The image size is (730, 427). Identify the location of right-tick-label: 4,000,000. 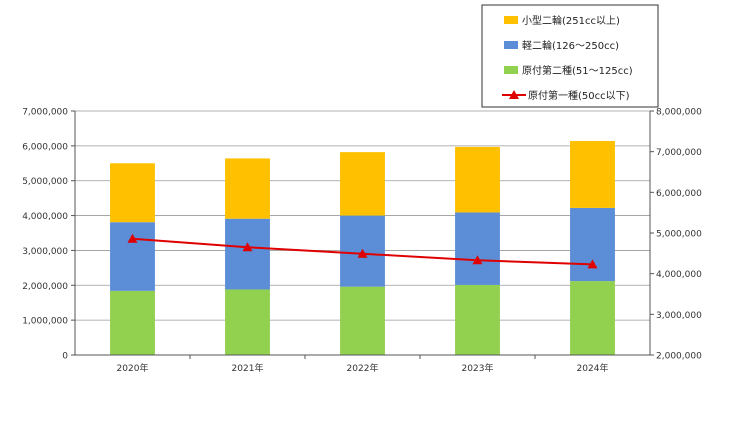
(679, 275).